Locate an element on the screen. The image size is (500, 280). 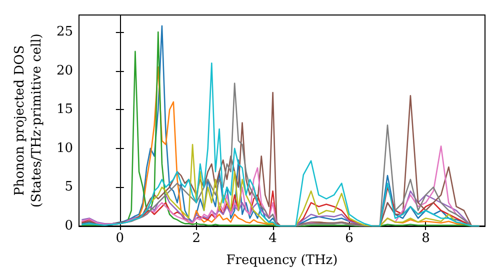
y-tick-label: 15 is located at coordinates (64, 110).